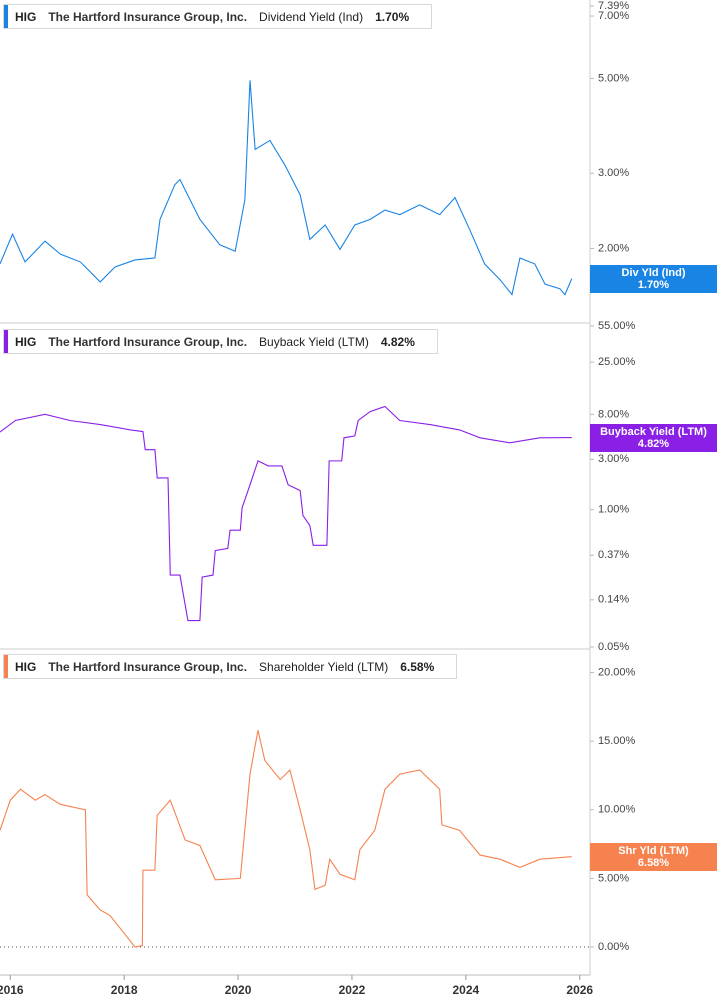 Image resolution: width=717 pixels, height=1005 pixels. Describe the element at coordinates (324, 666) in the screenshot. I see `metric-name: Shareholder Yield (LTM)` at that location.